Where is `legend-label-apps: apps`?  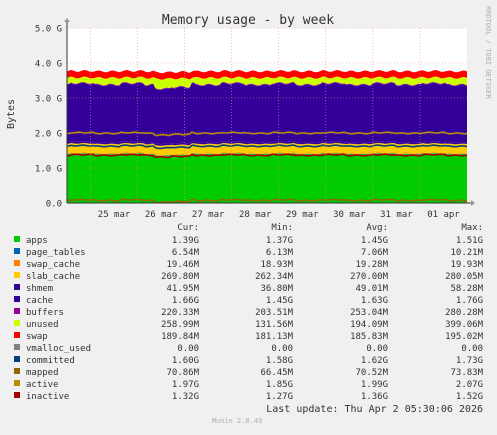 legend-label-apps: apps is located at coordinates (37, 241).